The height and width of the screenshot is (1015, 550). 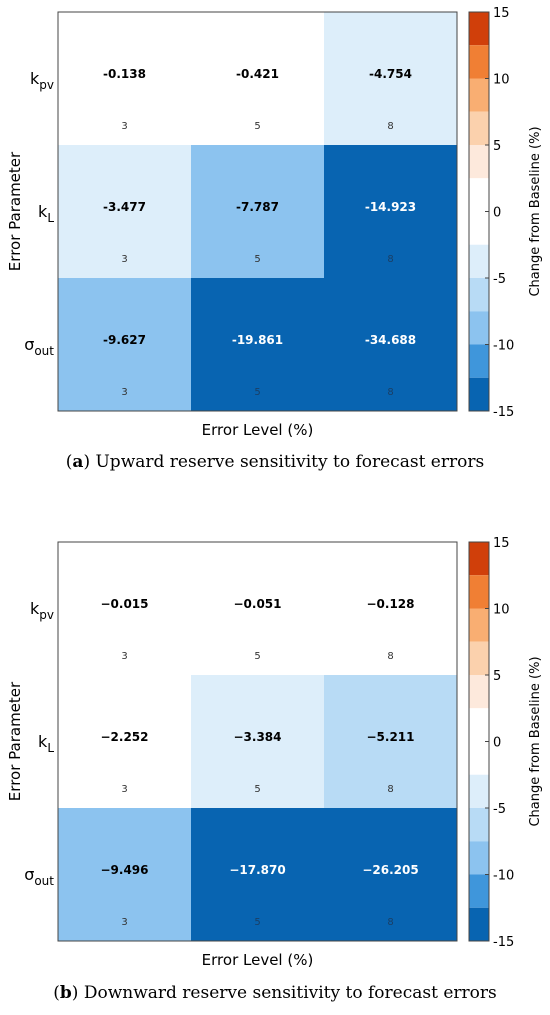 I want to click on cell-value-label: −17.870, so click(x=257, y=870).